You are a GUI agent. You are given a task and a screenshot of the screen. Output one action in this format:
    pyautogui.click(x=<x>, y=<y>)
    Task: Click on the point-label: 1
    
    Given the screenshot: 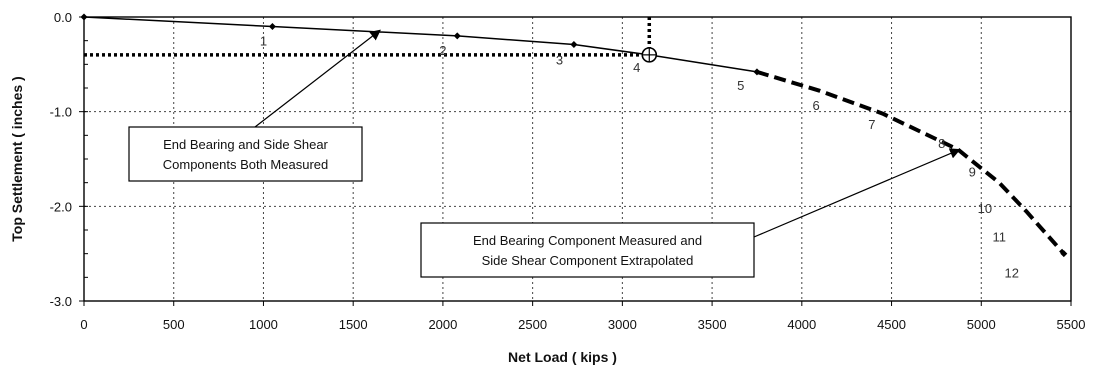 What is the action you would take?
    pyautogui.click(x=263, y=41)
    